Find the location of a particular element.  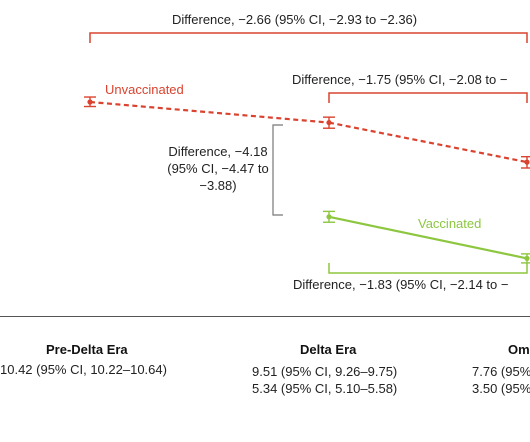

table-cell-vax-omicron: 3.50 (95% is located at coordinates (501, 388).